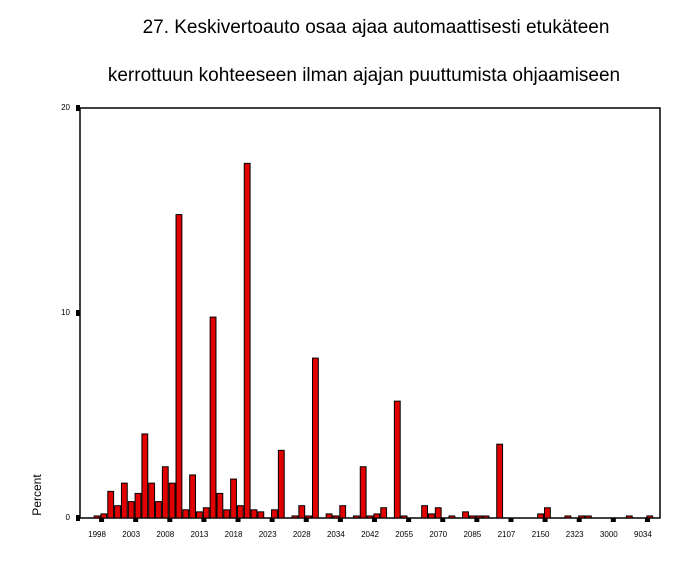  Describe the element at coordinates (165, 534) in the screenshot. I see `x-tick-label: 2008` at that location.